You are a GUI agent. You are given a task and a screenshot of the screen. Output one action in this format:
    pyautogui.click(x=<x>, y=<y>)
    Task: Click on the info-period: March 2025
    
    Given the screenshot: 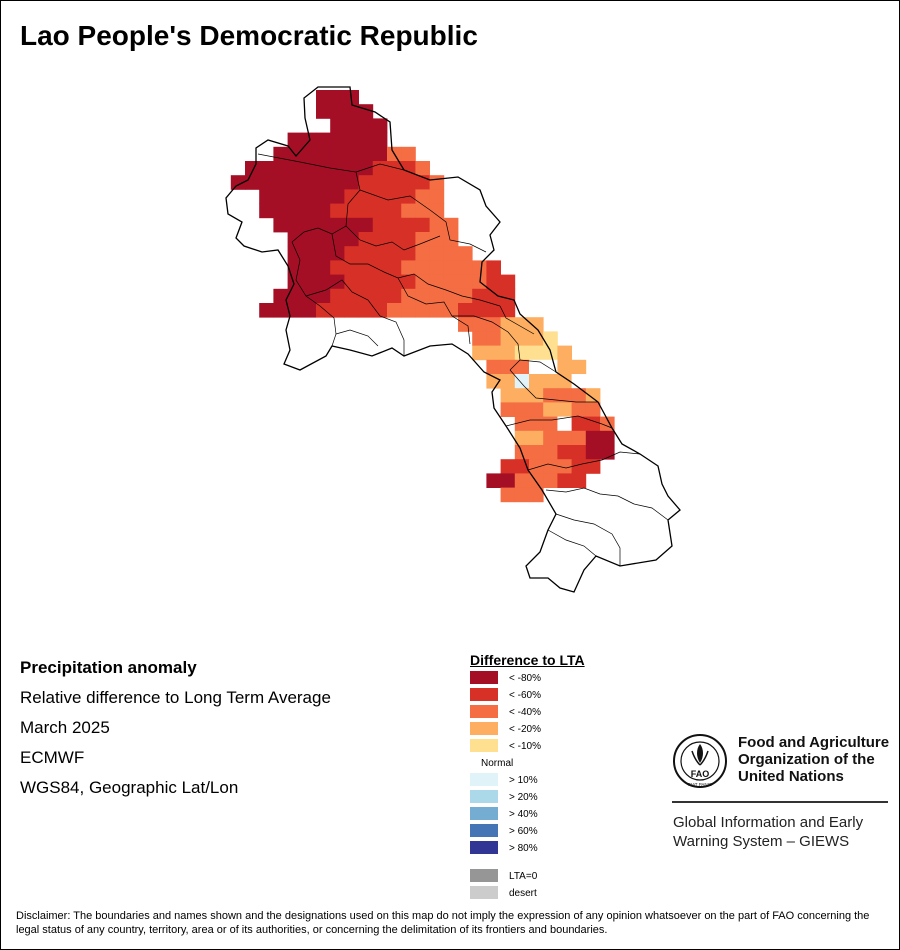 What is the action you would take?
    pyautogui.click(x=65, y=727)
    